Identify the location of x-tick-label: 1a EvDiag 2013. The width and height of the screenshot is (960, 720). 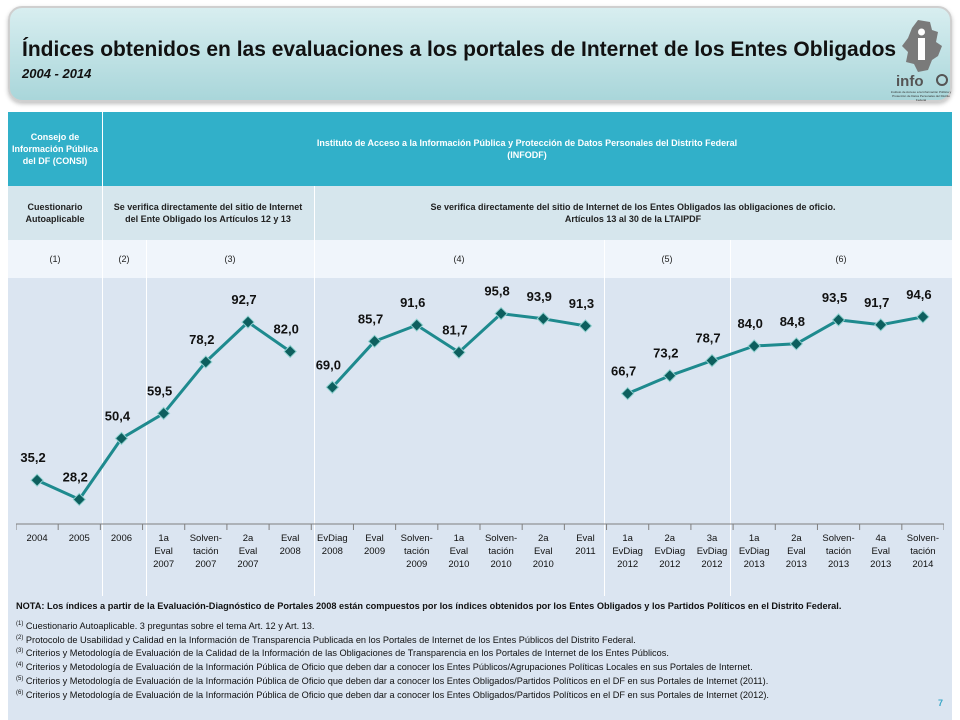
(754, 551).